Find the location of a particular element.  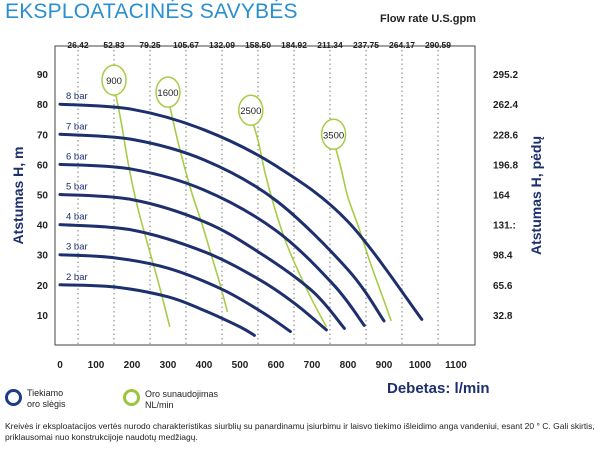

y-tick-label: 70 is located at coordinates (43, 135).